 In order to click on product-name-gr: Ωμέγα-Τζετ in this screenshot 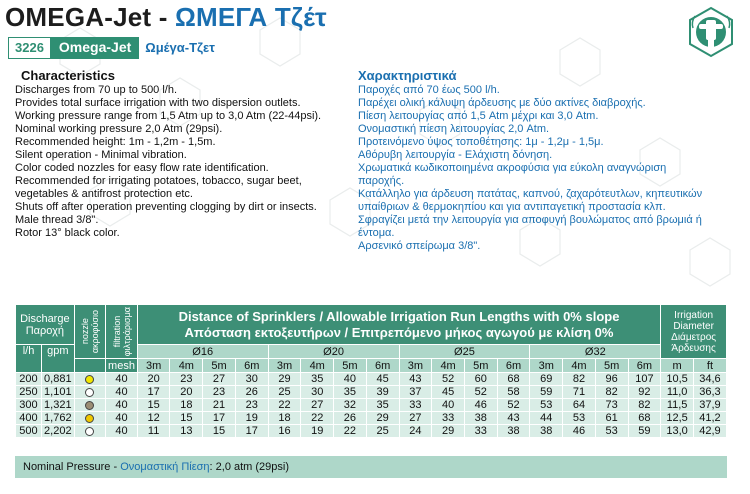, I will do `click(180, 47)`.